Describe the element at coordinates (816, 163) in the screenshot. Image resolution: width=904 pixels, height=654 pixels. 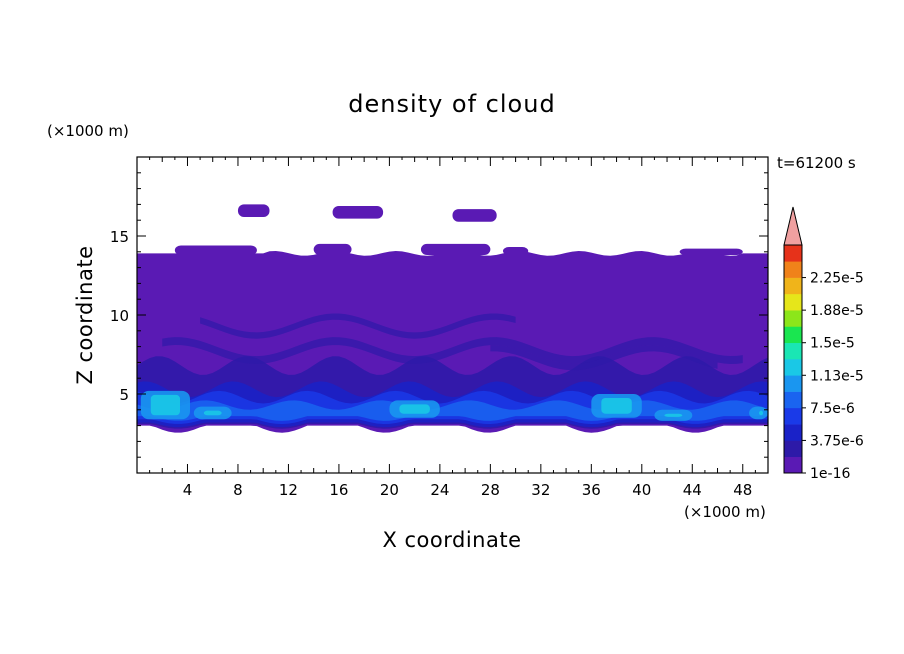
I see `time-label: t=61200 s` at that location.